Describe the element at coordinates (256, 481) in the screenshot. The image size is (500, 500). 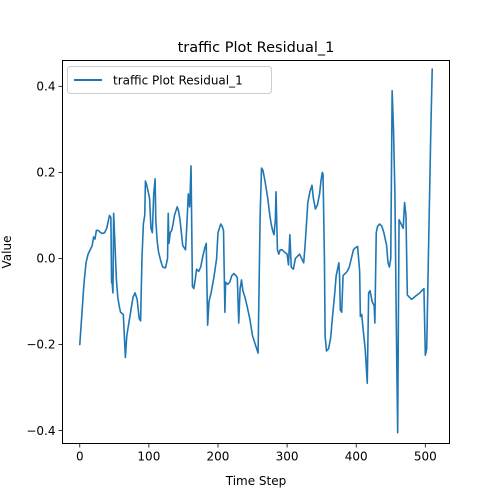
I see `x-axis-label: Time Step` at that location.